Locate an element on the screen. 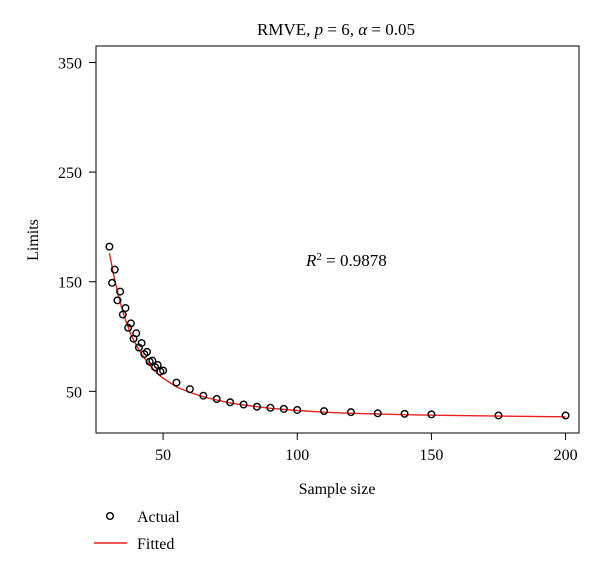 Image resolution: width=600 pixels, height=575 pixels. x-tick-label: 50 is located at coordinates (163, 455).